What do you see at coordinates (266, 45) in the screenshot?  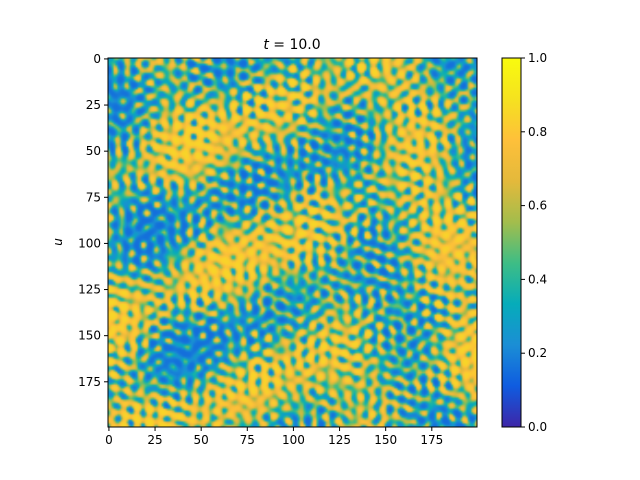 I see `title-italic: t` at bounding box center [266, 45].